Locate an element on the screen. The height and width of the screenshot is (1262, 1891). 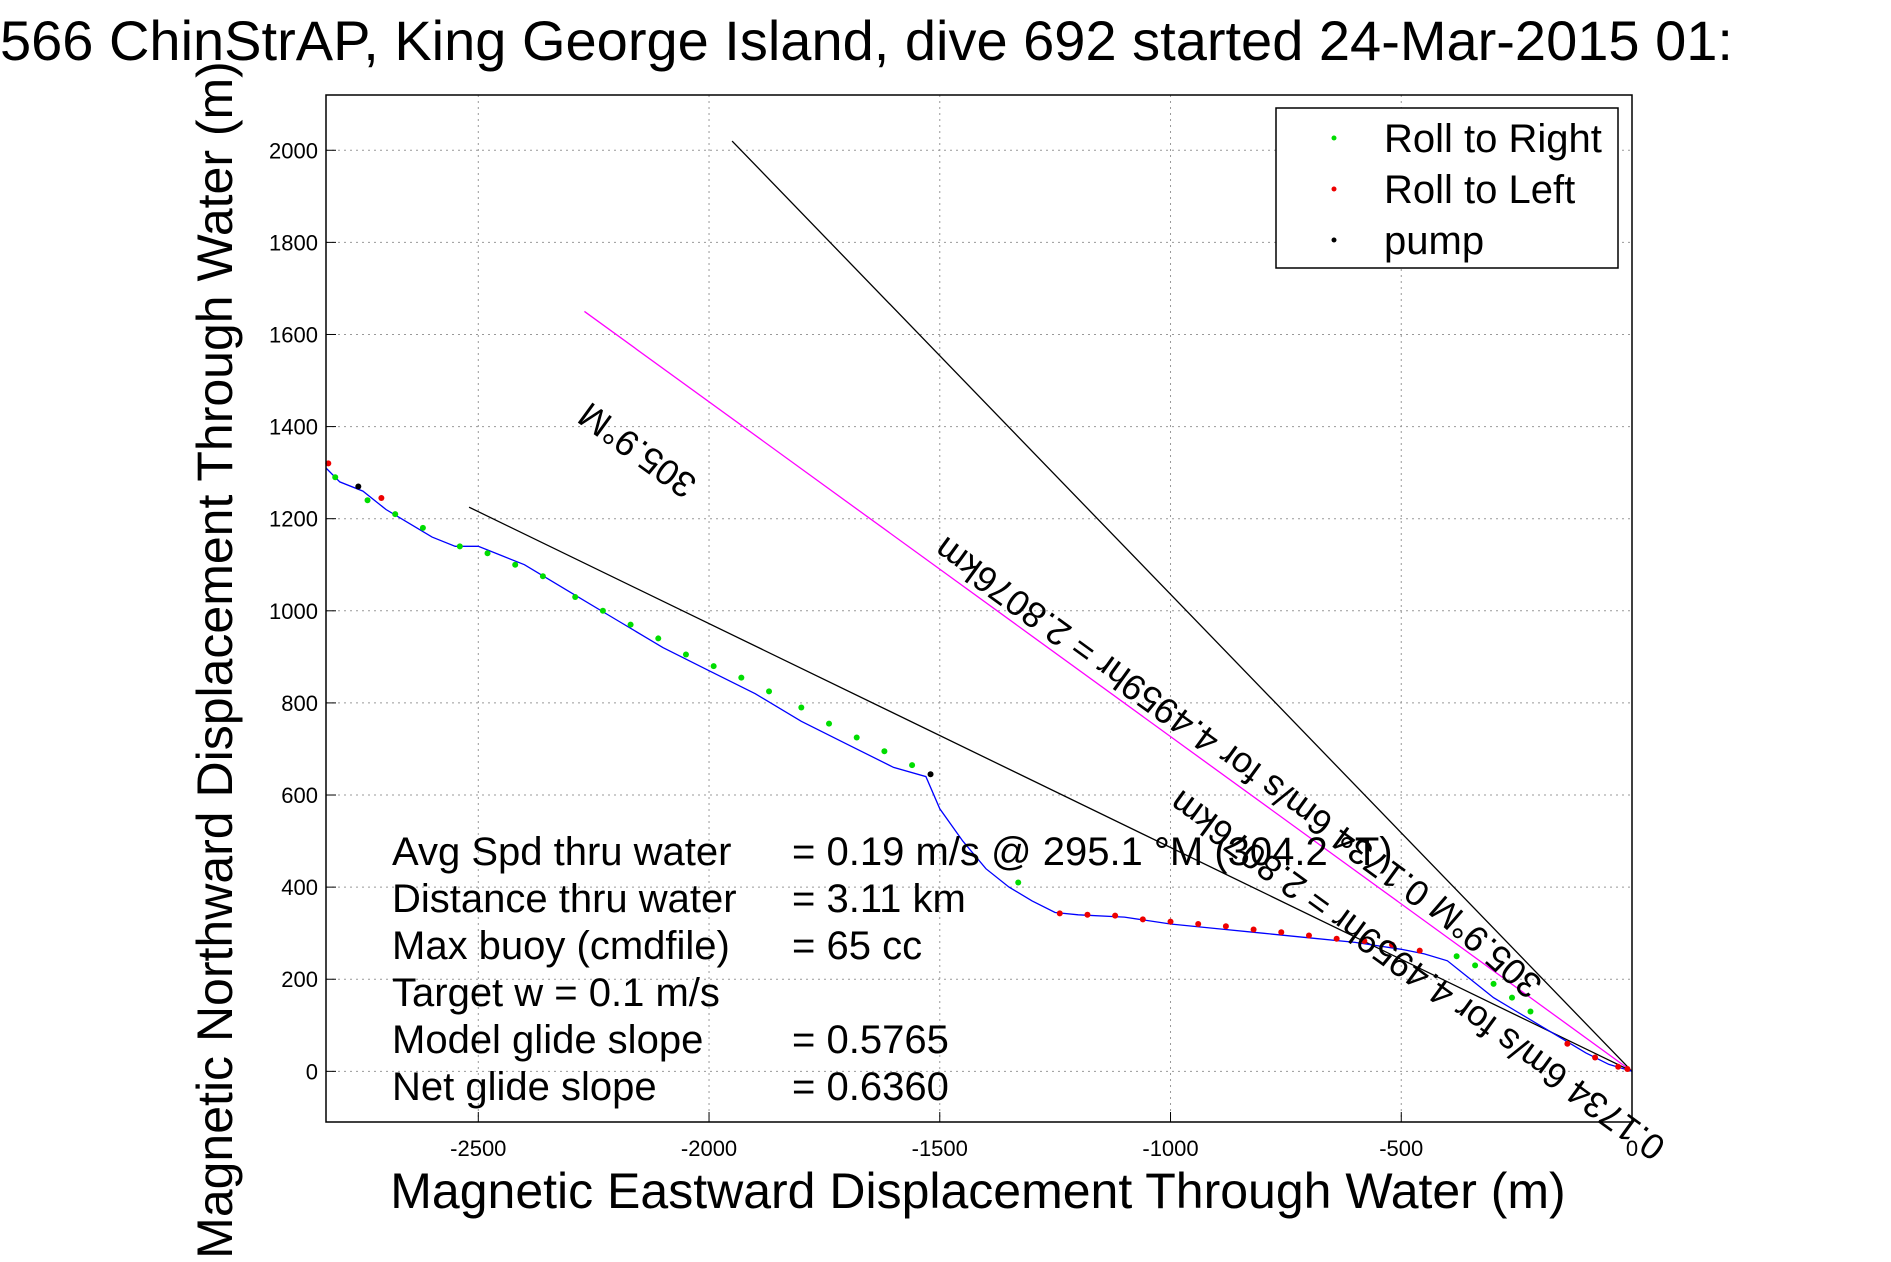
legend-label-roll-left: Roll to Left is located at coordinates (1479, 190).